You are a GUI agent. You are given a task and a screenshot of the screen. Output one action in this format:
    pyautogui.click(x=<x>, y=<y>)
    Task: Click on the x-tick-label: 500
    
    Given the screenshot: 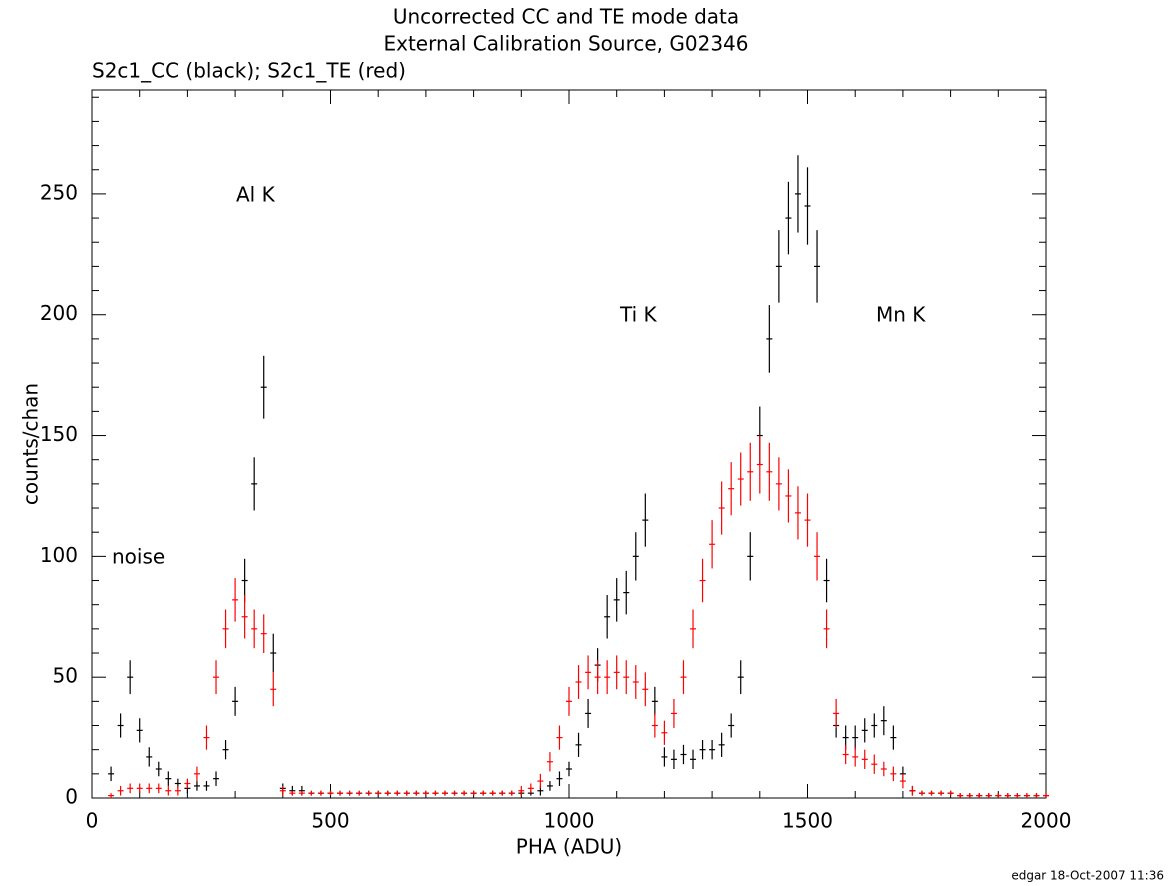 What is the action you would take?
    pyautogui.click(x=330, y=821)
    